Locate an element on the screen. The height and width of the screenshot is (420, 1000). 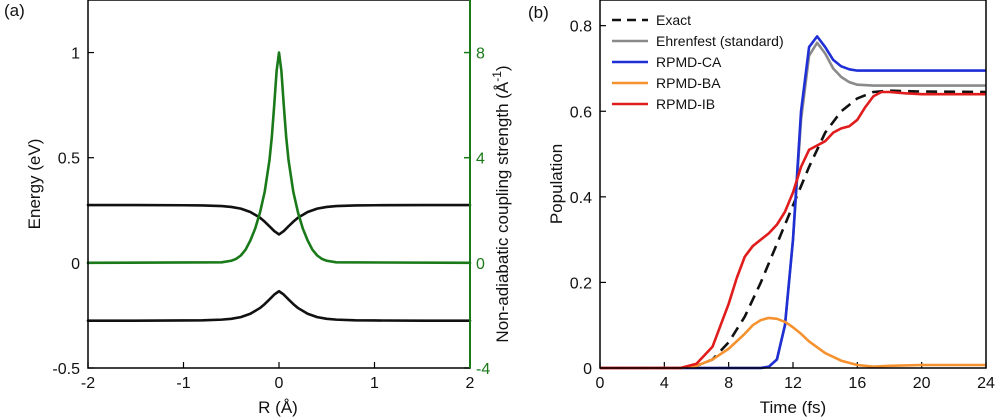
panel-a-y2label: Non-adiabatic coupling strength (Å-1) is located at coordinates (501, 203).